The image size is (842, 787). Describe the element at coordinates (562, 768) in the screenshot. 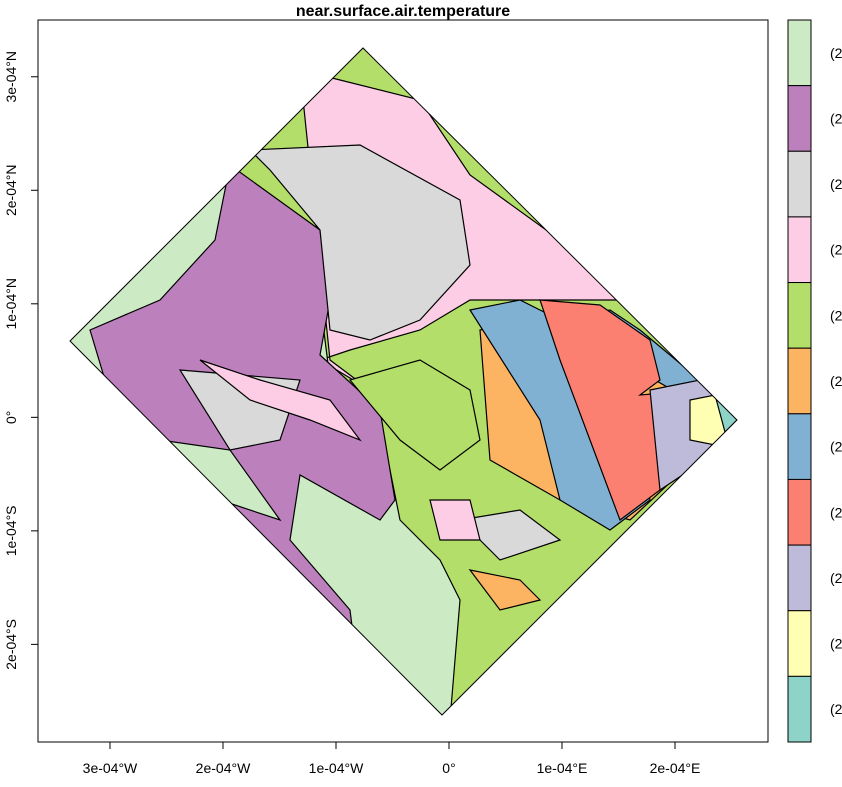

I see `x-tick-label: 1e-04°E` at that location.